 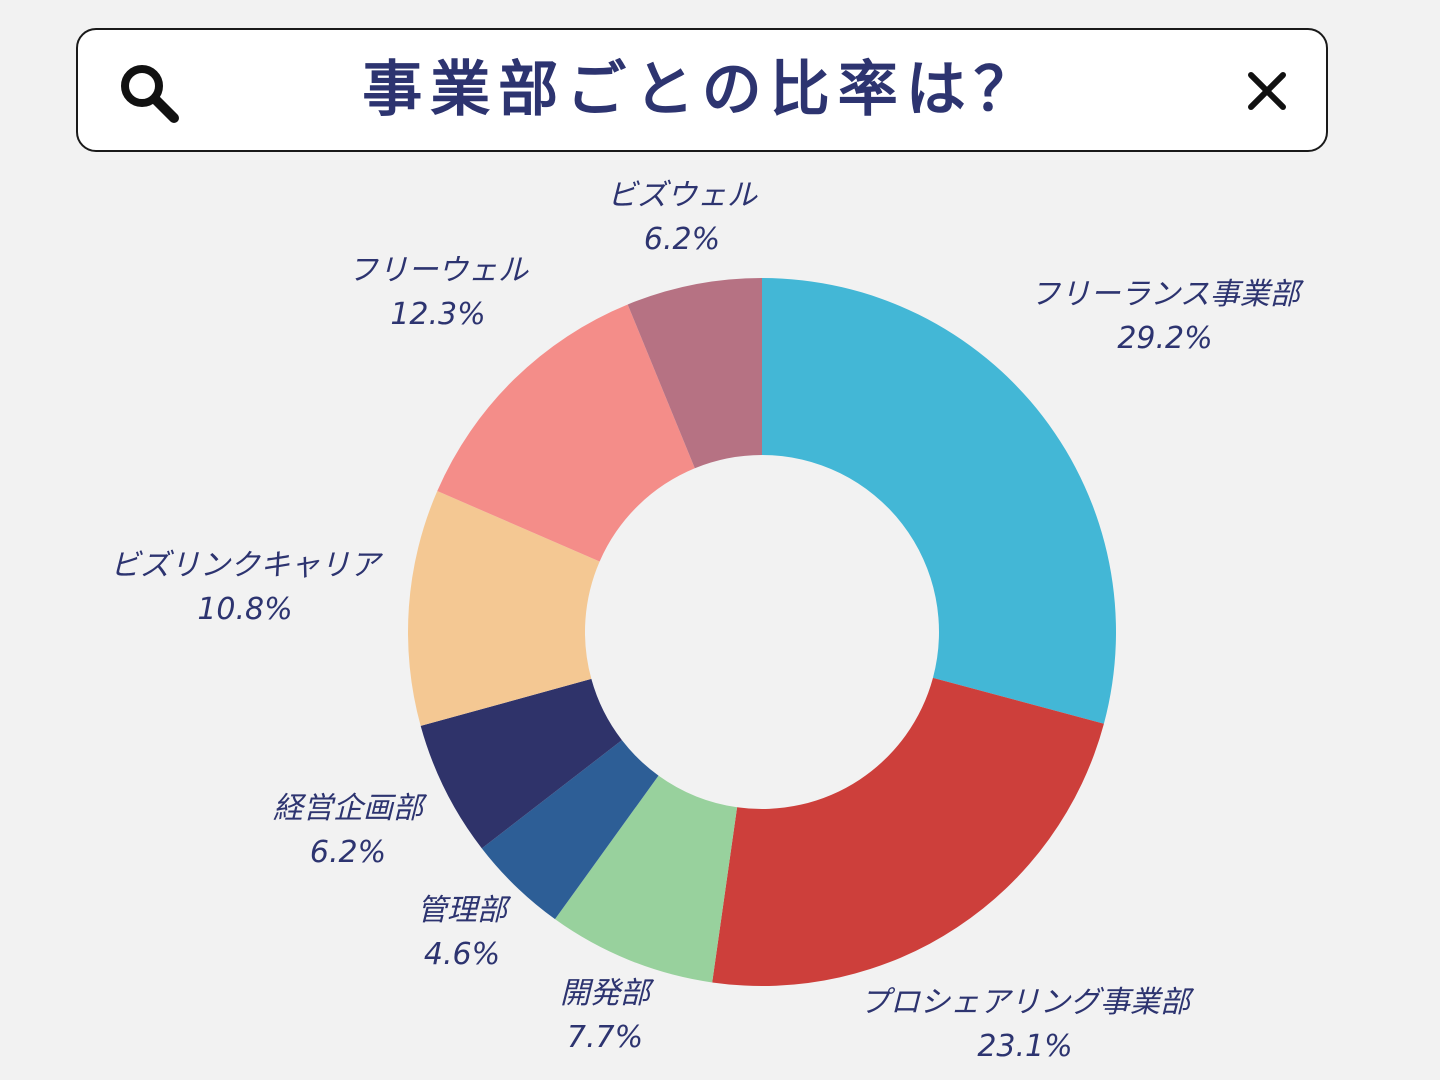 I want to click on slice-label-name: フリーウェル, so click(x=438, y=270).